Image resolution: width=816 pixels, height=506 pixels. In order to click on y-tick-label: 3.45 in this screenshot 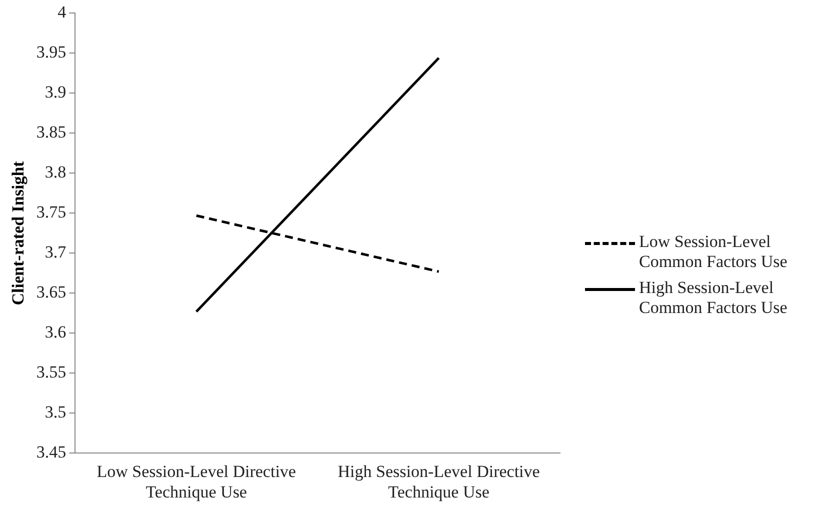, I will do `click(51, 452)`.